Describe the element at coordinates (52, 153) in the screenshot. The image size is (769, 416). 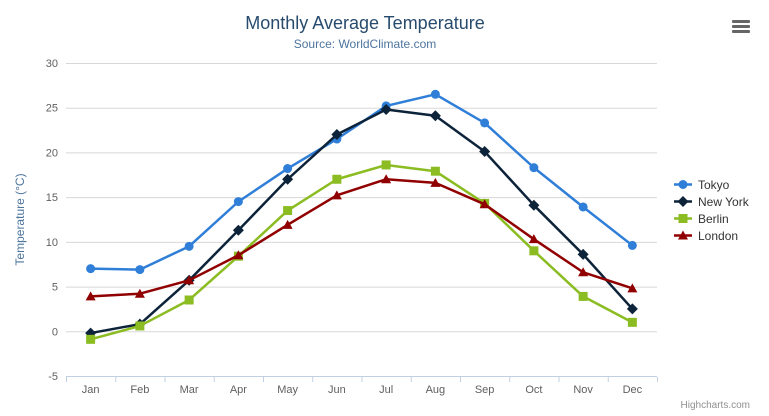
I see `y-axis-tick-label: 20` at that location.